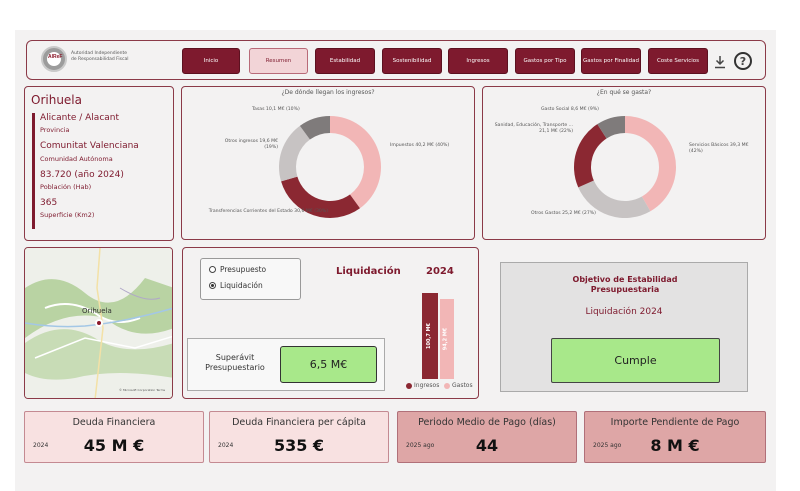 This screenshot has width=800, height=491. I want to click on expense-label-otros: Otros Gastos 25,2 M€ (27%), so click(563, 213).